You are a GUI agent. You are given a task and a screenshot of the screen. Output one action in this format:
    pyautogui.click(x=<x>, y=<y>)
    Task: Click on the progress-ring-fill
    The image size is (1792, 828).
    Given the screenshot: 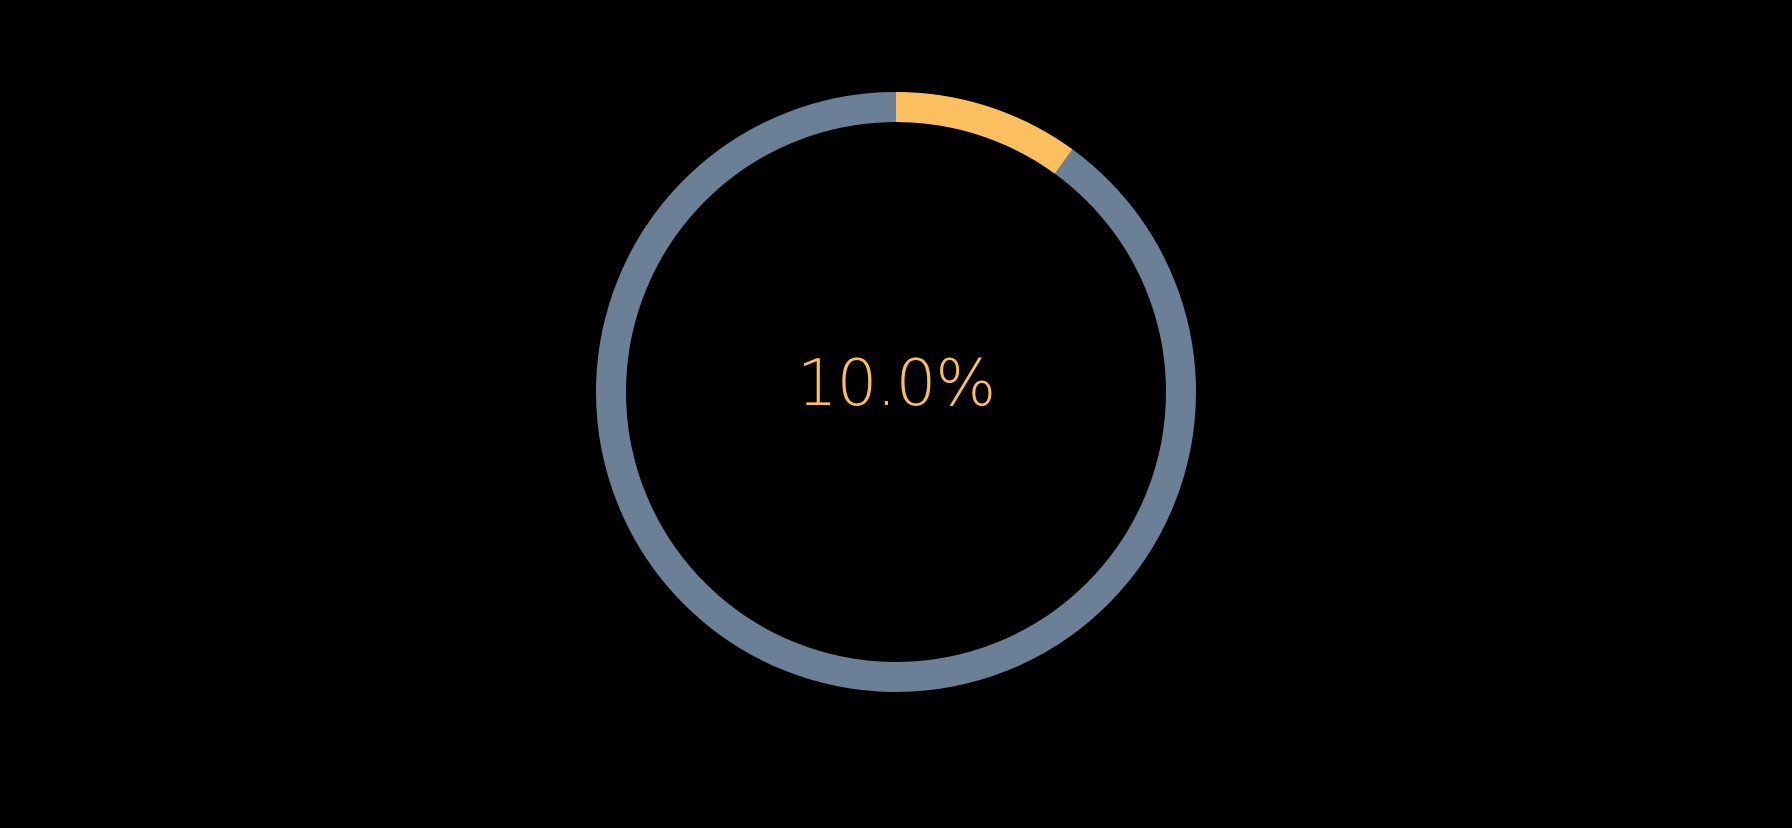 What is the action you would take?
    pyautogui.click(x=984, y=133)
    